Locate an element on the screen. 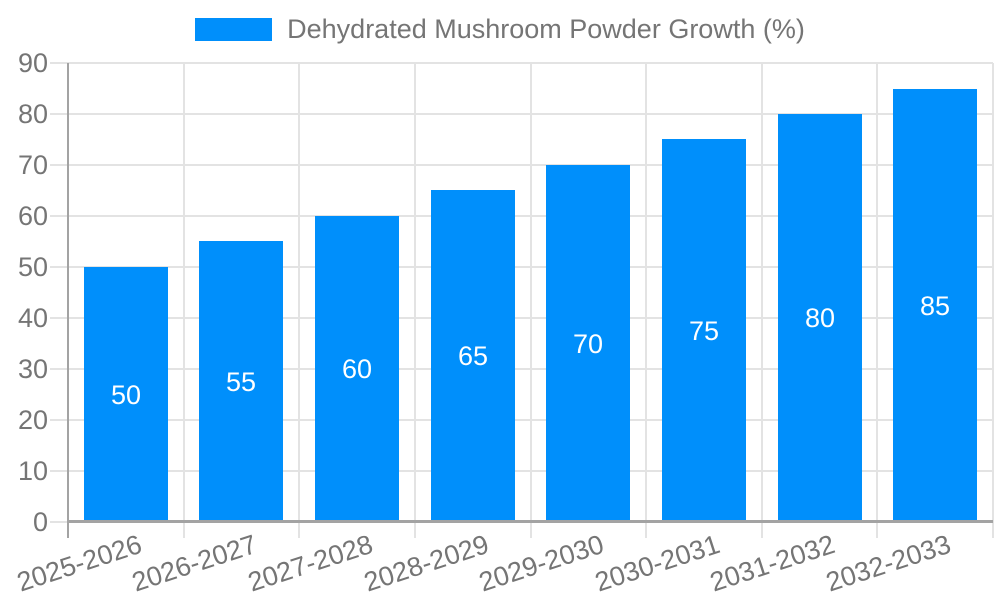 Image resolution: width=1000 pixels, height=600 pixels. x-axis-line is located at coordinates (530, 521).